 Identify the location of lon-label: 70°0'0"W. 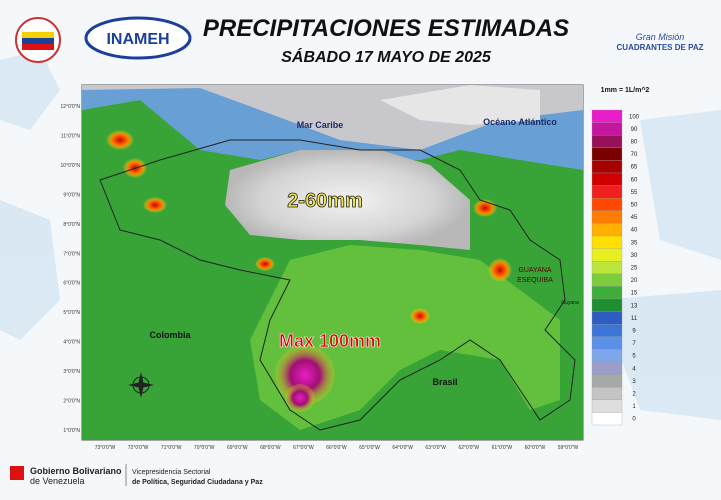
(204, 448).